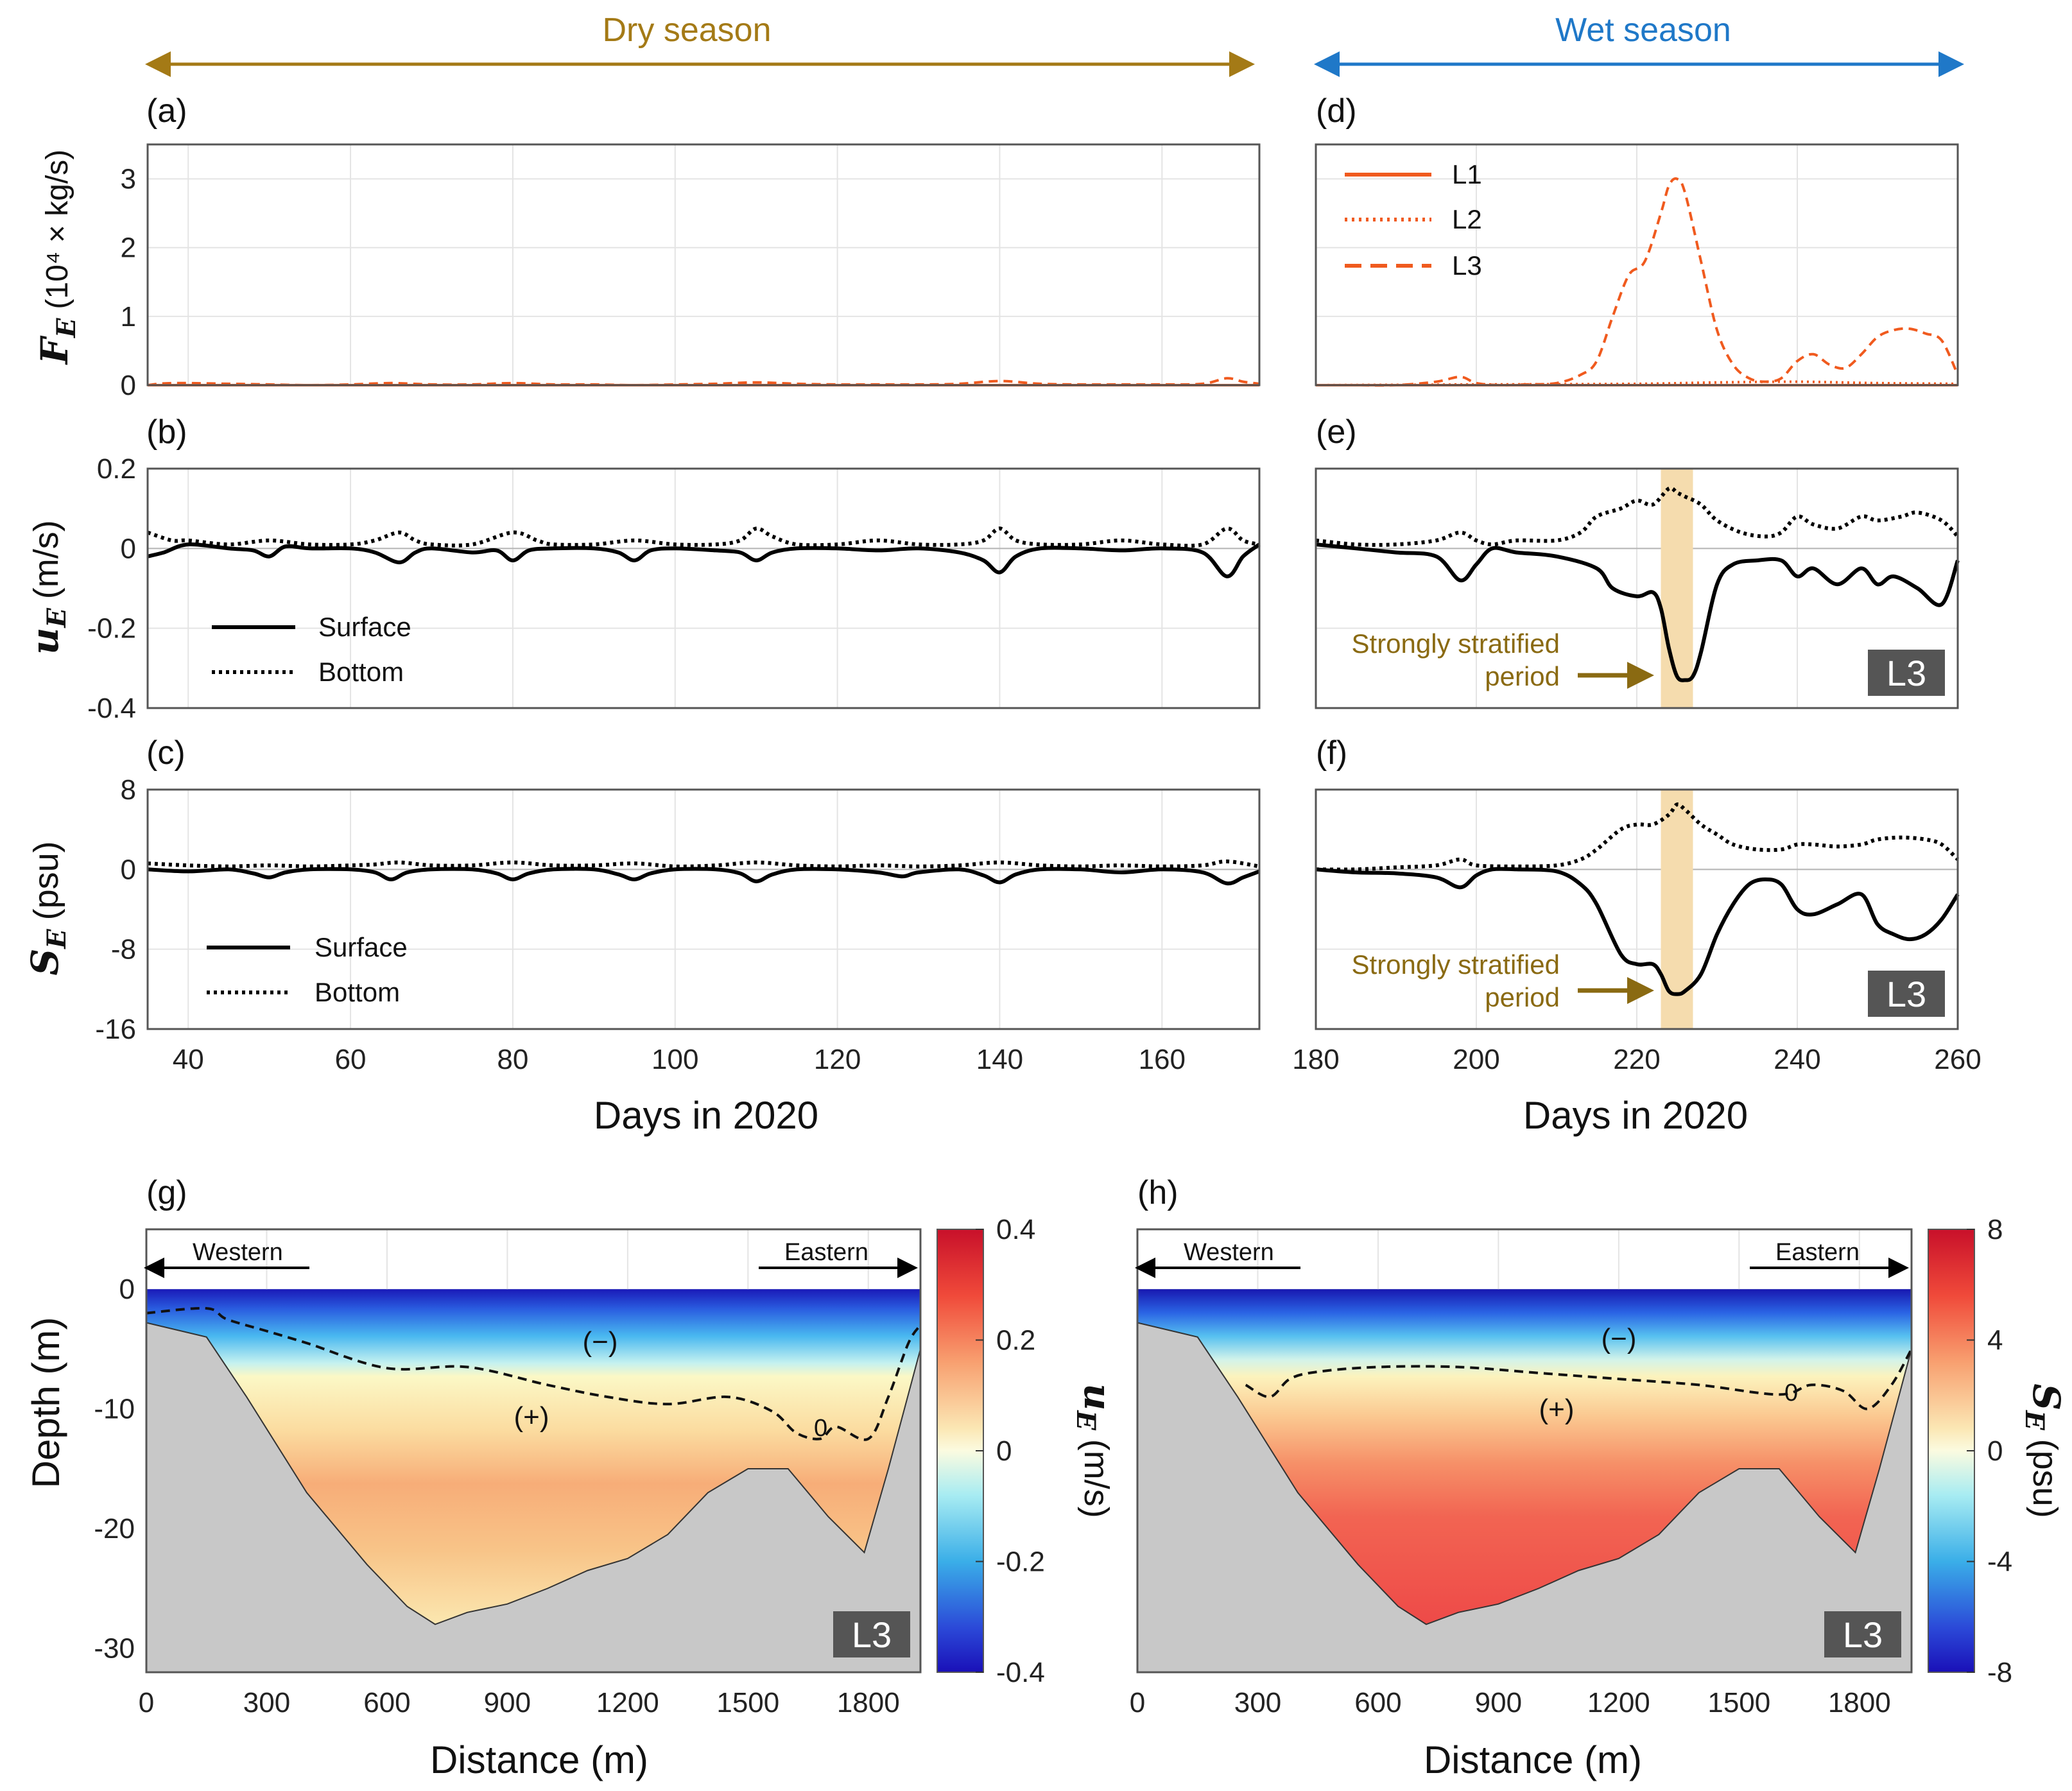 This screenshot has height=1791, width=2072. I want to click on legend-b: Surface Bottom, so click(312, 650).